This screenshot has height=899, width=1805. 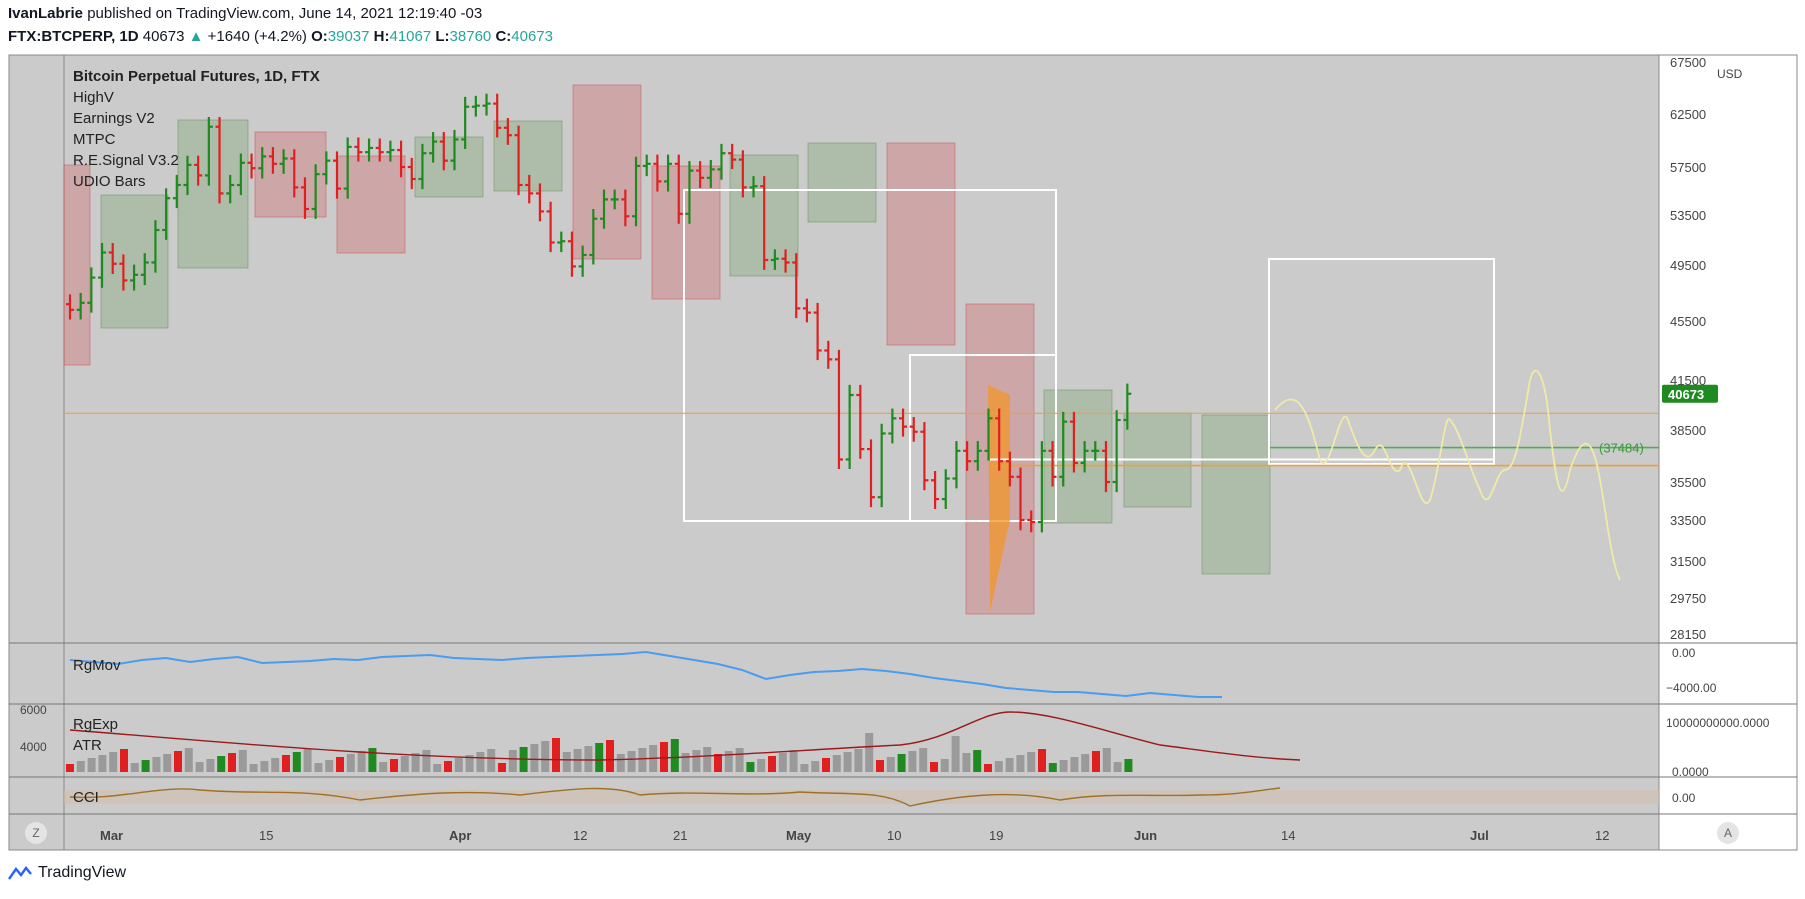 I want to click on high-value: 41067, so click(x=410, y=36).